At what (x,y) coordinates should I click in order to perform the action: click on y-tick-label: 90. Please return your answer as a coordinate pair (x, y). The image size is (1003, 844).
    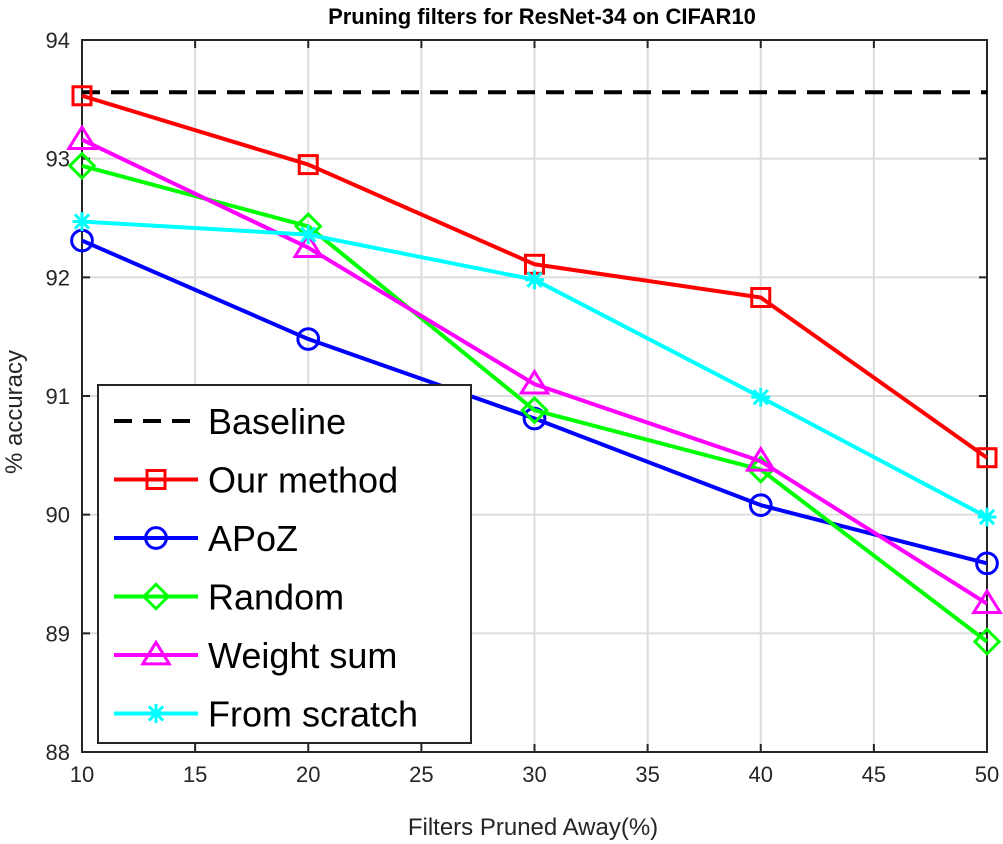
    Looking at the image, I should click on (58, 515).